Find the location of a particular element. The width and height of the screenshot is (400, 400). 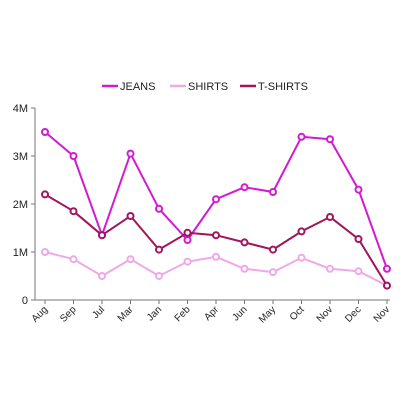

x-tick-label: Oct is located at coordinates (297, 313).